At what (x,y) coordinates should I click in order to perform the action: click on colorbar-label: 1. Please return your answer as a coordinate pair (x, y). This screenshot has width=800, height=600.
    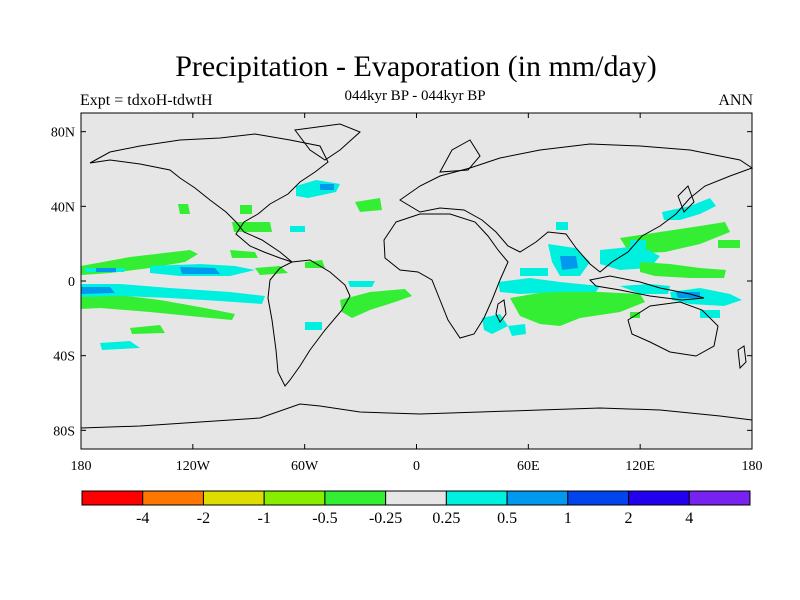
    Looking at the image, I should click on (568, 518).